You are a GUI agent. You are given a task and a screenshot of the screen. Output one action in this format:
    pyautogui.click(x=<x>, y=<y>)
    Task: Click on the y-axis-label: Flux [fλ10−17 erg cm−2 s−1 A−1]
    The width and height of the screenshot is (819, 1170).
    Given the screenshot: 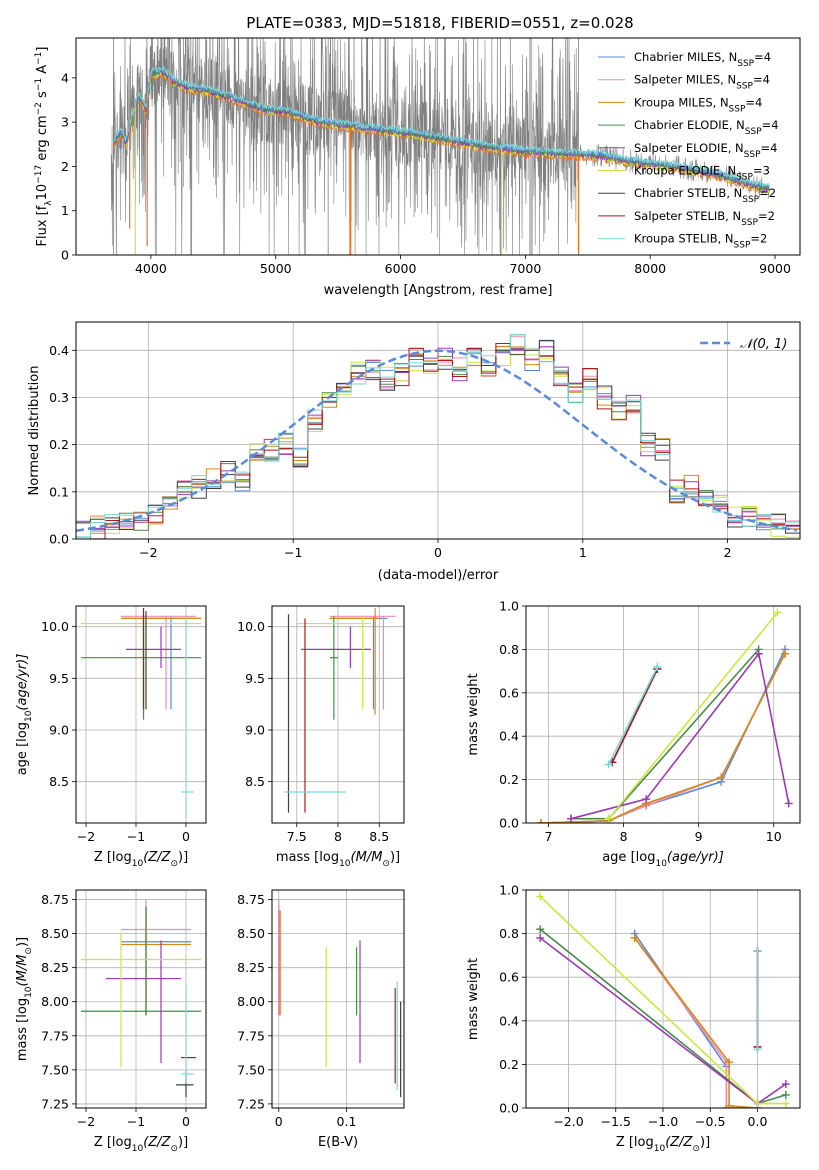 What is the action you would take?
    pyautogui.click(x=44, y=147)
    